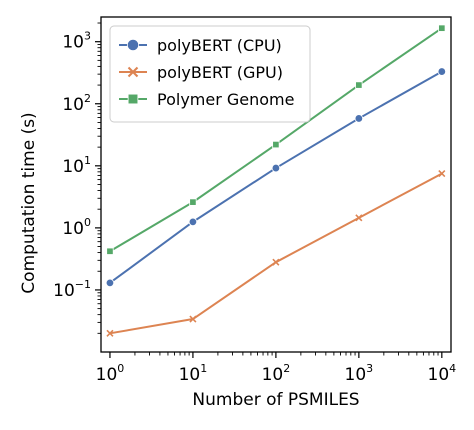 The image size is (474, 430). I want to click on x-tick-label: 10³, so click(359, 373).